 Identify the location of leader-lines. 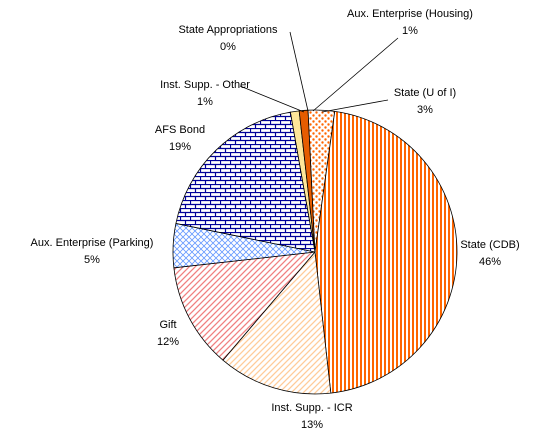
(319, 72).